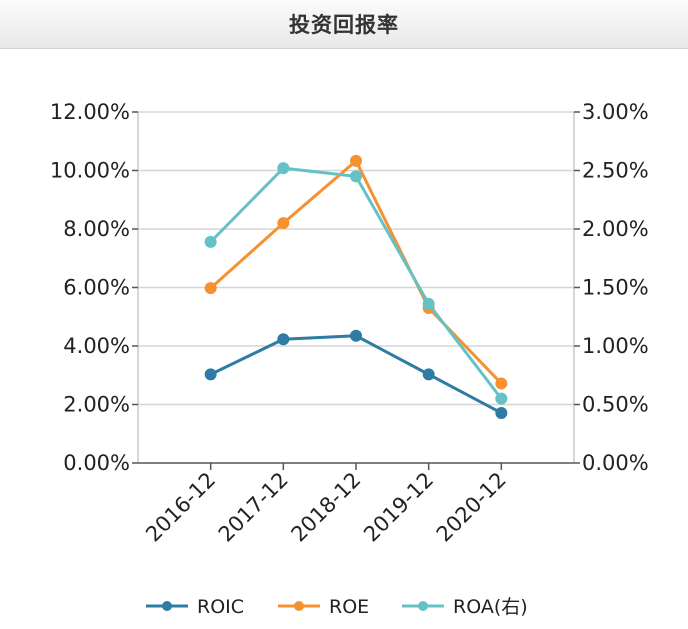 This screenshot has height=629, width=688. What do you see at coordinates (471, 507) in the screenshot?
I see `x-tick-label: 2020-12` at bounding box center [471, 507].